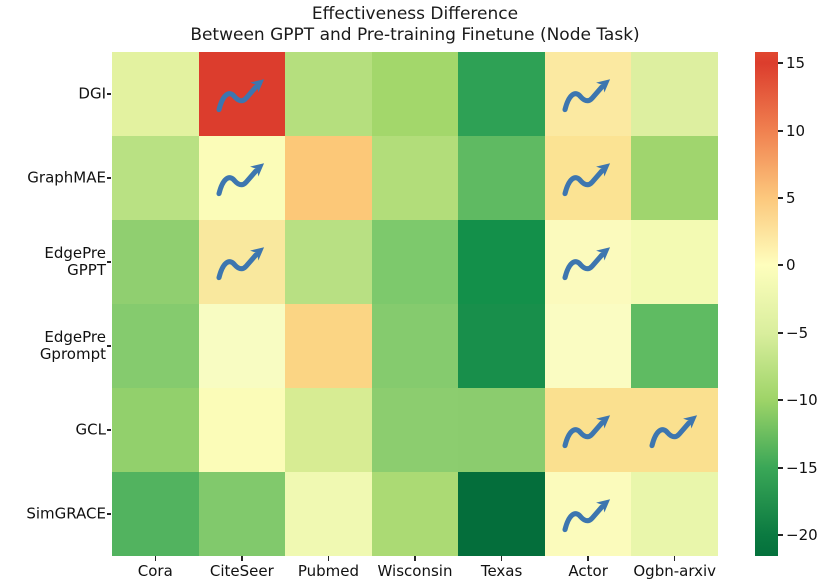 Image resolution: width=830 pixels, height=587 pixels. What do you see at coordinates (766, 304) in the screenshot?
I see `colorbar` at bounding box center [766, 304].